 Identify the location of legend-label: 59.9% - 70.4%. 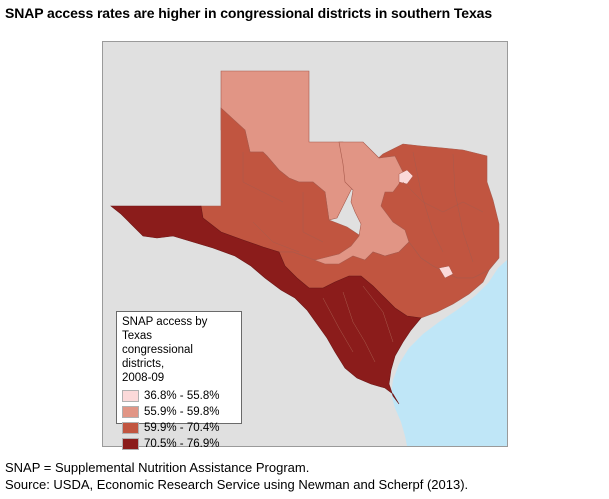
(182, 428).